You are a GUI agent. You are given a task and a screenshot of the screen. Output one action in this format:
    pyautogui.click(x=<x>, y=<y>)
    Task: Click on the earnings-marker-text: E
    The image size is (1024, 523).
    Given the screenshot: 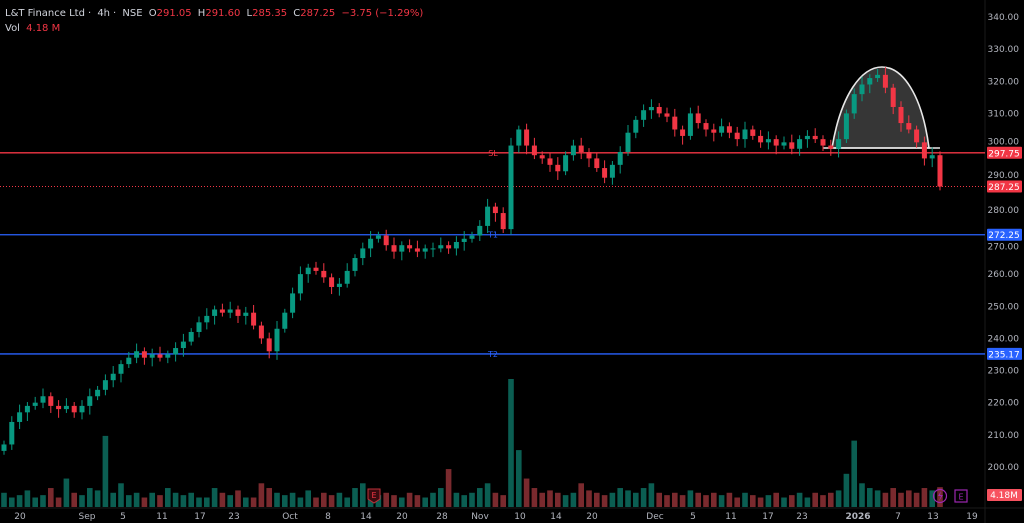 What is the action you would take?
    pyautogui.click(x=960, y=497)
    